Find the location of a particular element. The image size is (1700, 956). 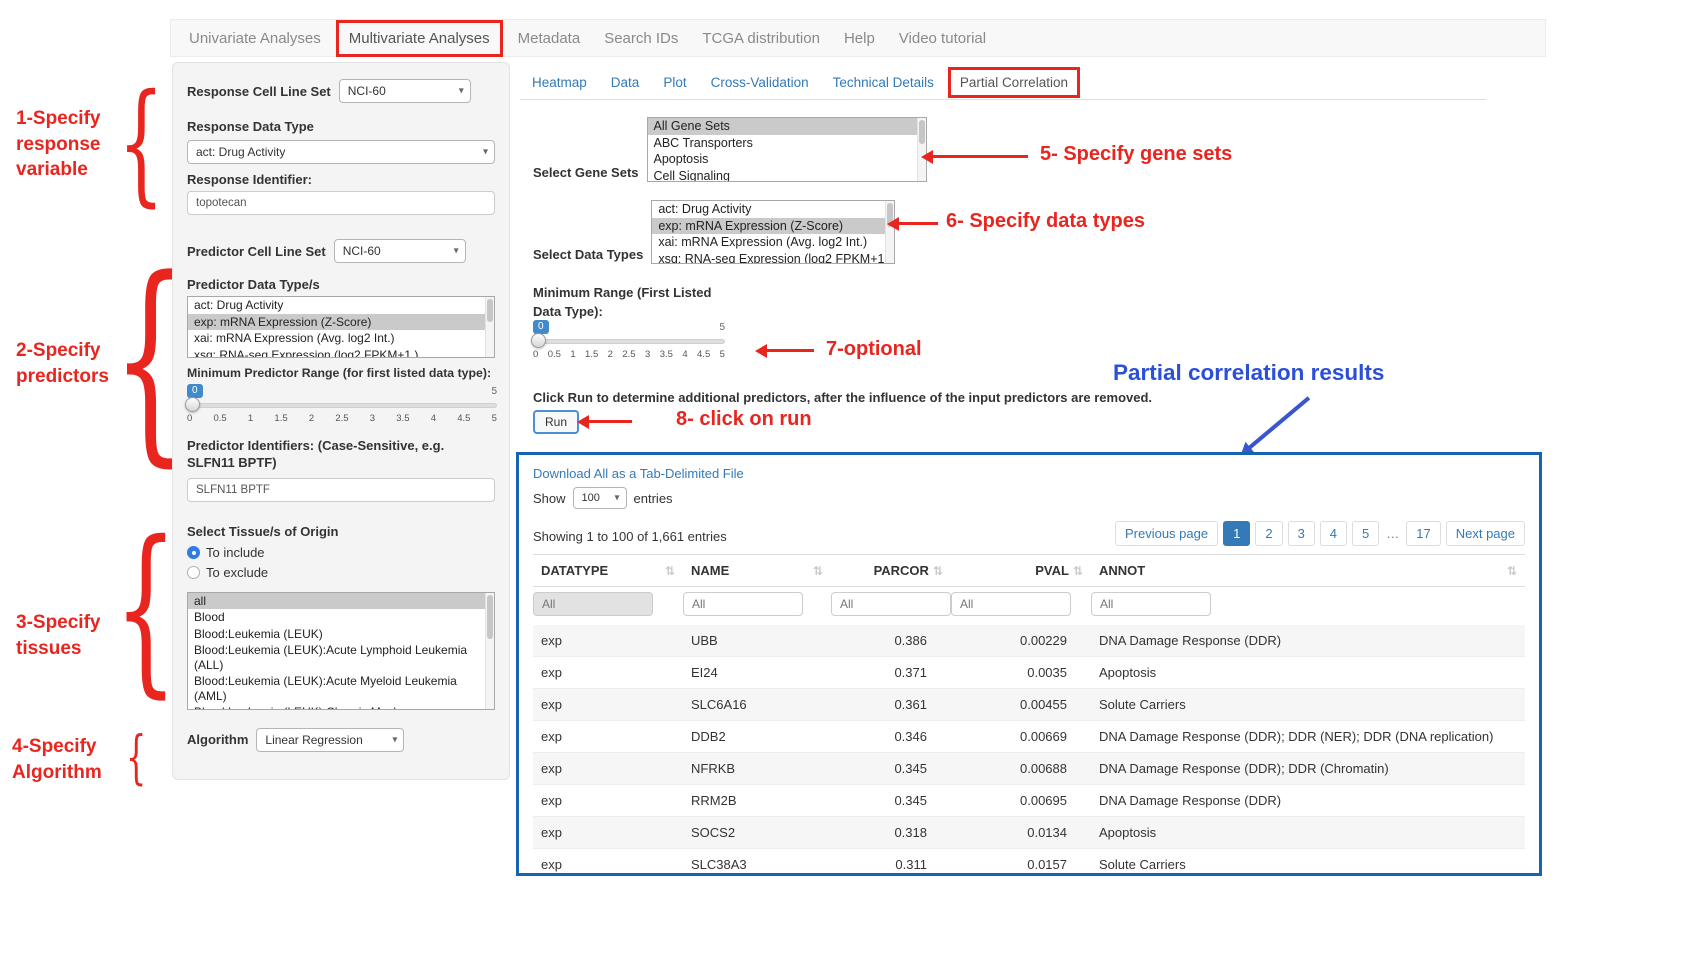

run-button: Run is located at coordinates (556, 422).